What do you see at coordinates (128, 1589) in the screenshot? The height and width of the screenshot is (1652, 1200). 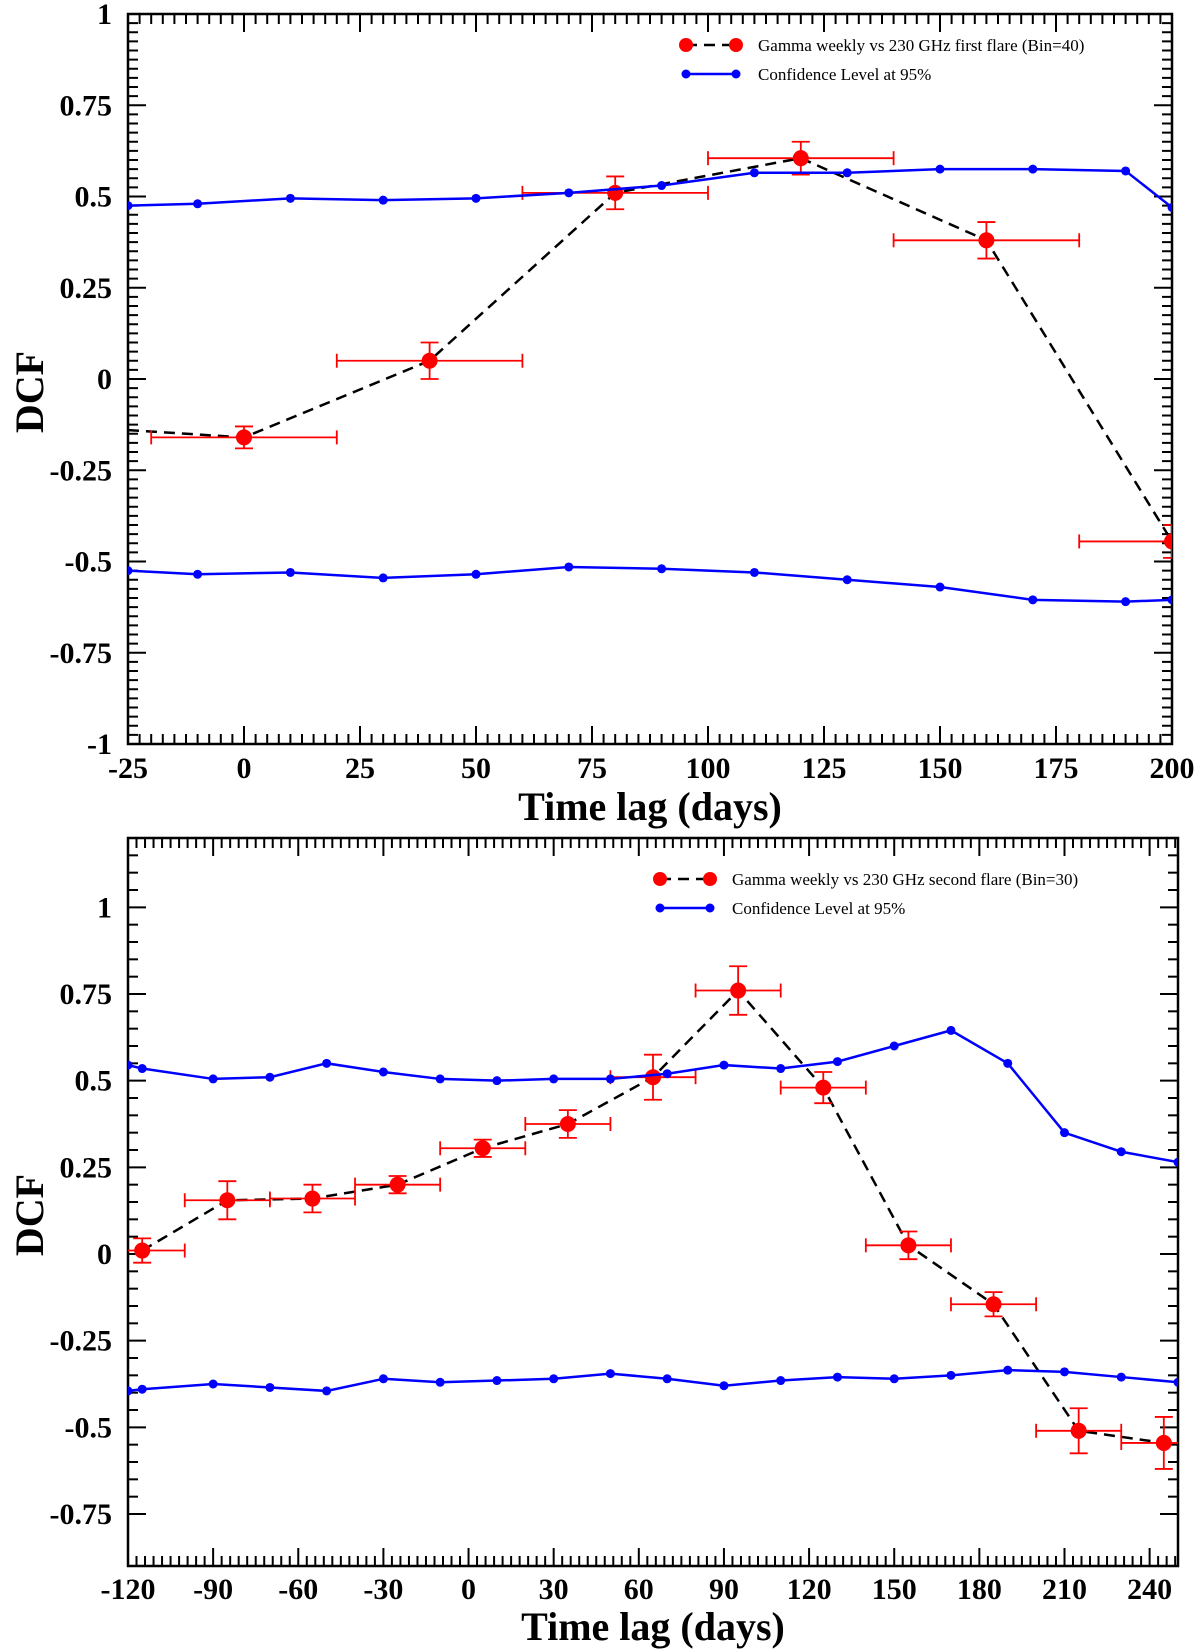 I see `x-tick-label: -120` at bounding box center [128, 1589].